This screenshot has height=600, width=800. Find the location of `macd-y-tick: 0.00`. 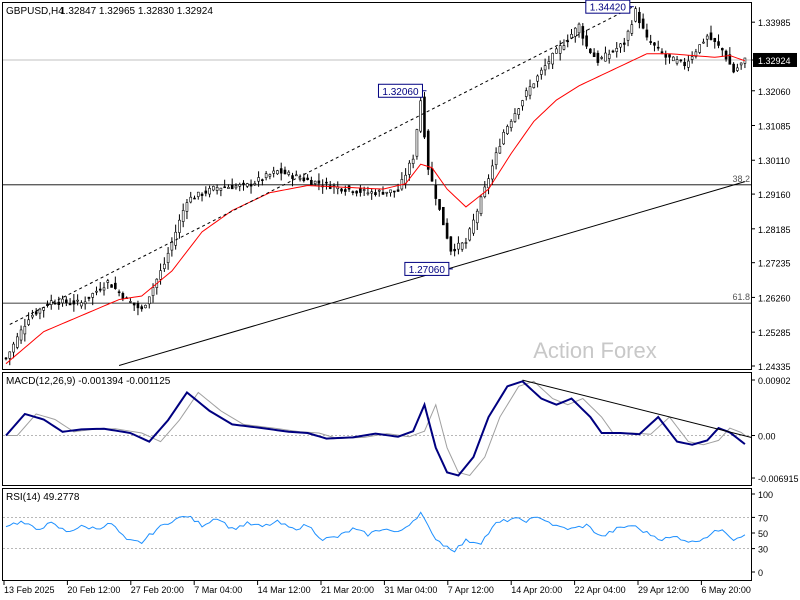

macd-y-tick: 0.00 is located at coordinates (767, 436).